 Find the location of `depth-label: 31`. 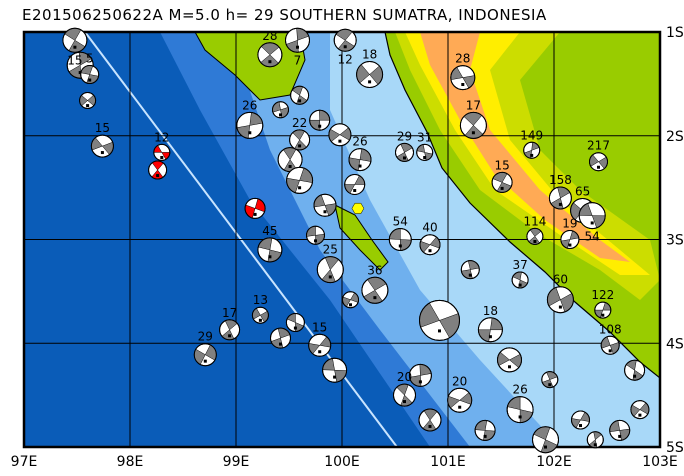

depth-label: 31 is located at coordinates (424, 137).